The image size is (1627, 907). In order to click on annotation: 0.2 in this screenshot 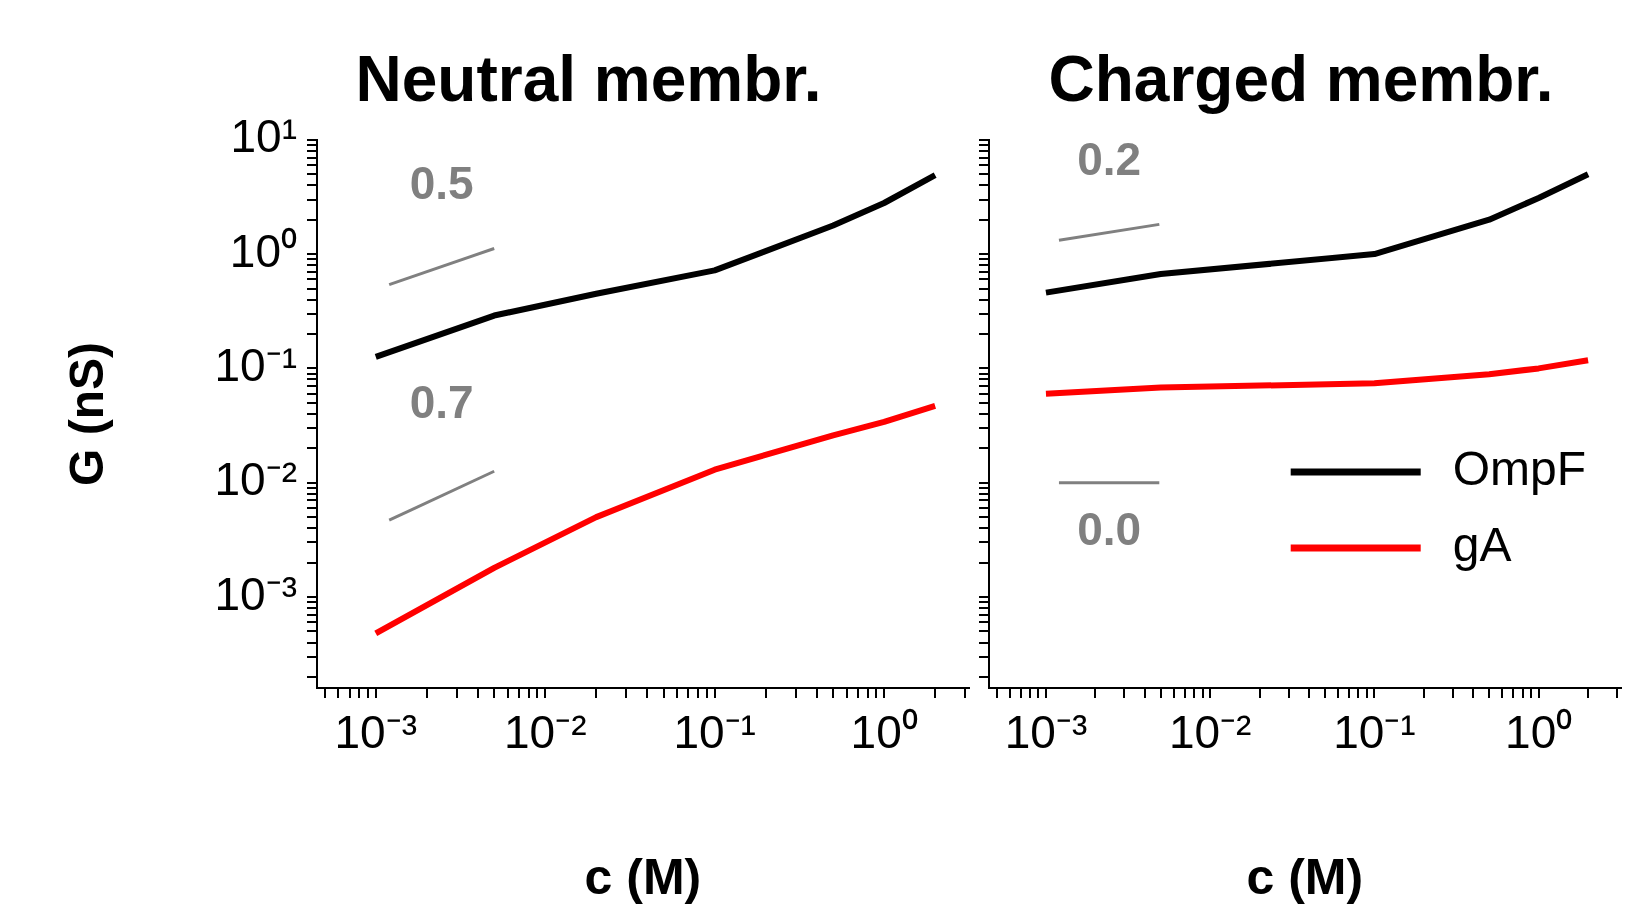, I will do `click(1109, 159)`.